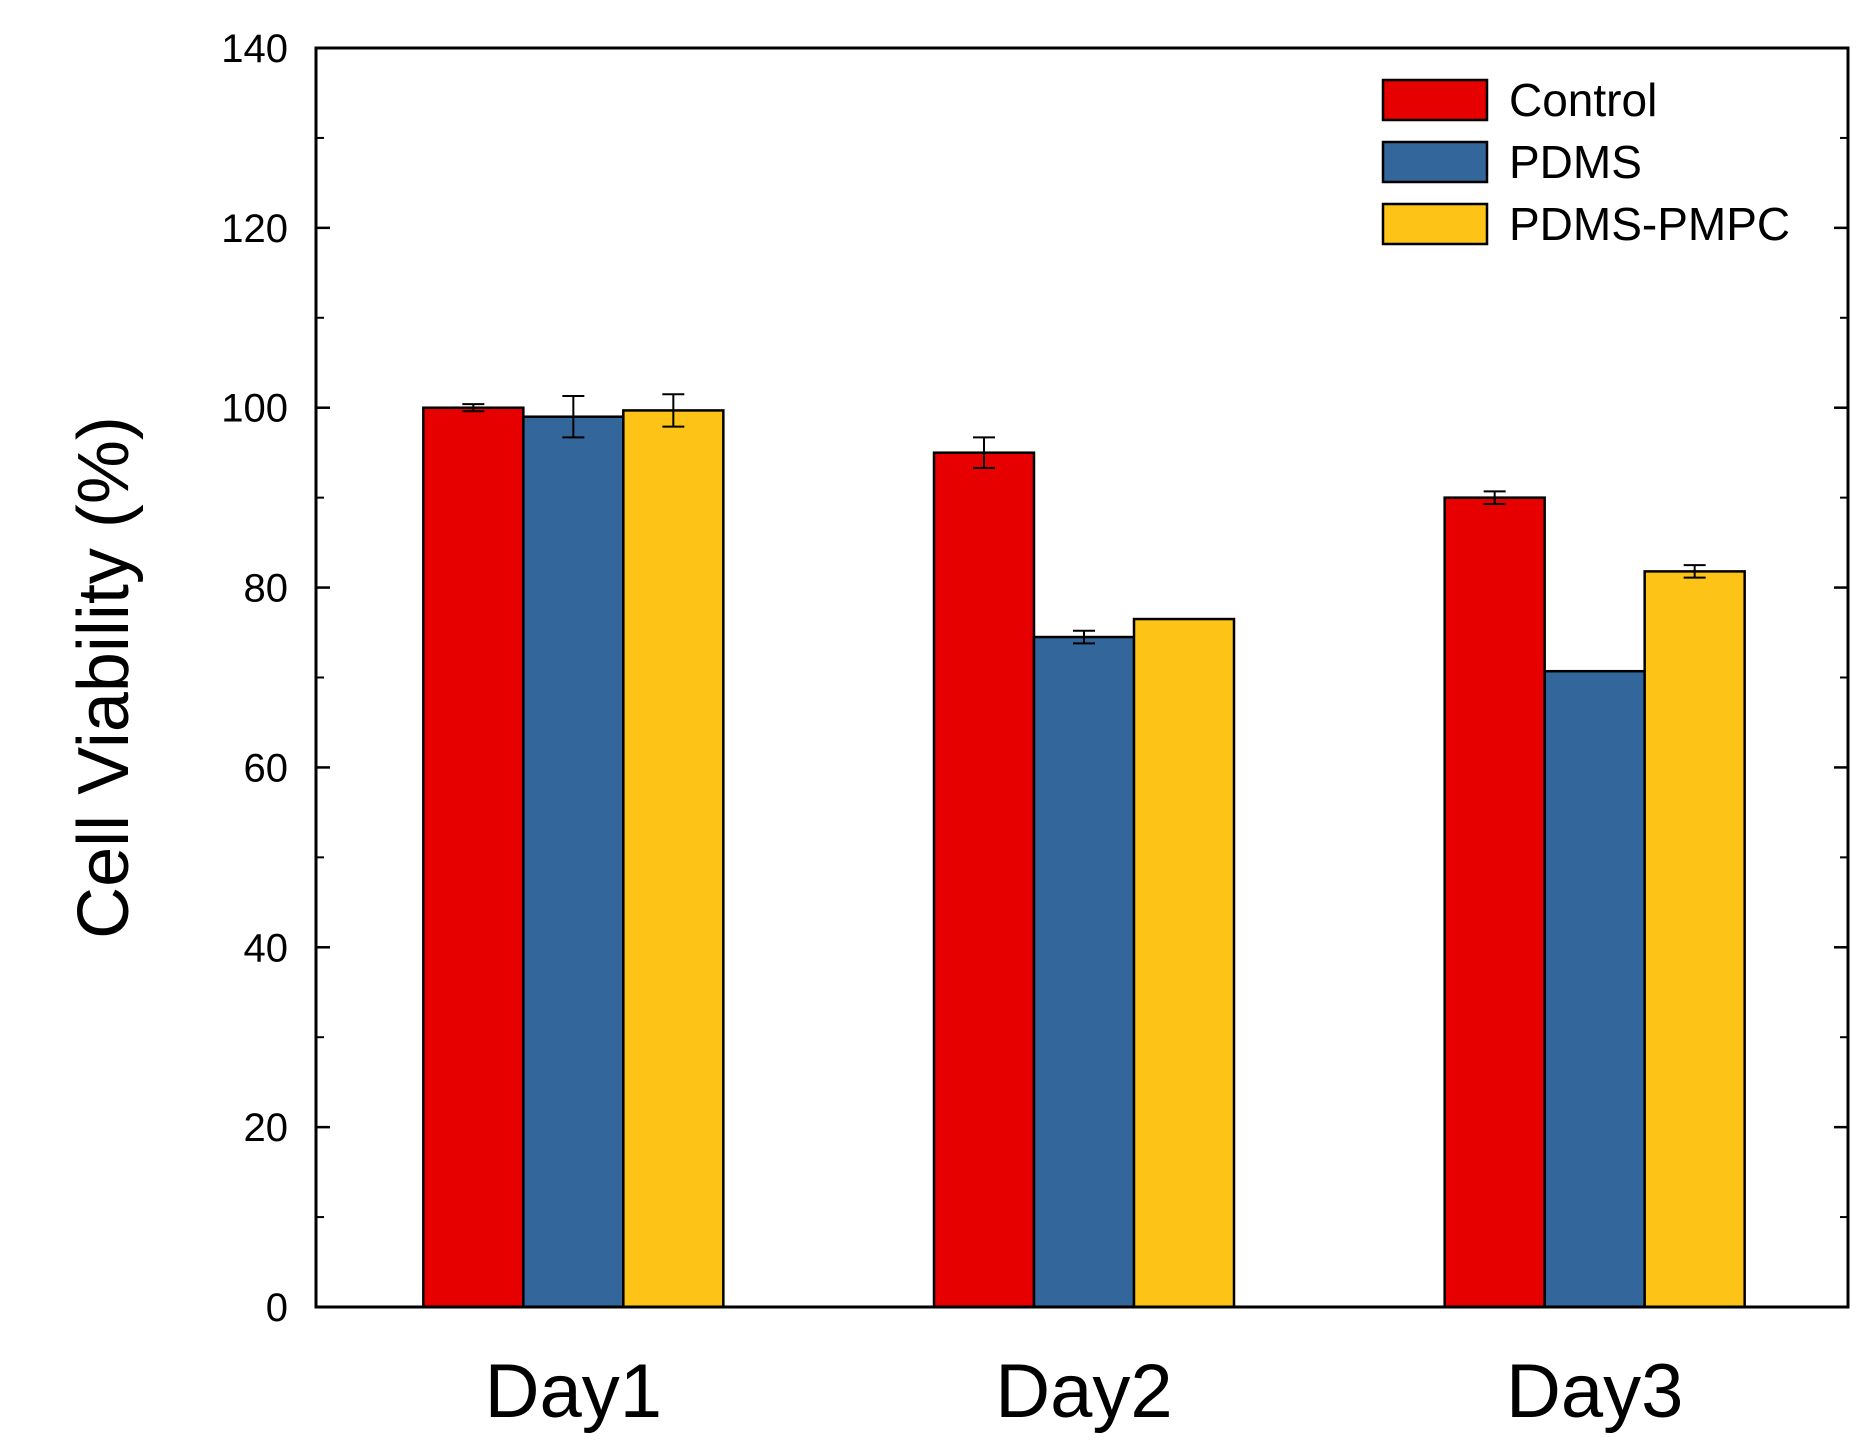  Describe the element at coordinates (1184, 963) in the screenshot. I see `bar-pdms-pmpc-day2` at that location.